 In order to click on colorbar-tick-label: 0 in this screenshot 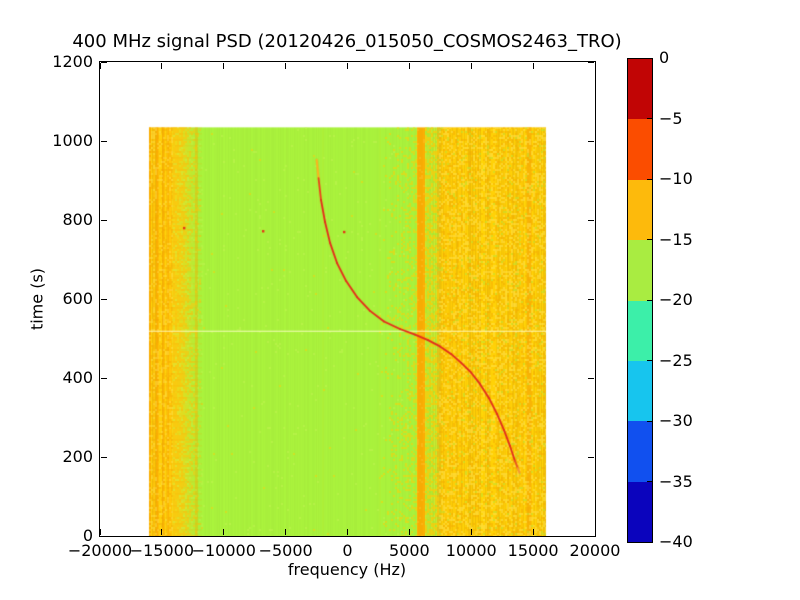, I will do `click(664, 57)`.